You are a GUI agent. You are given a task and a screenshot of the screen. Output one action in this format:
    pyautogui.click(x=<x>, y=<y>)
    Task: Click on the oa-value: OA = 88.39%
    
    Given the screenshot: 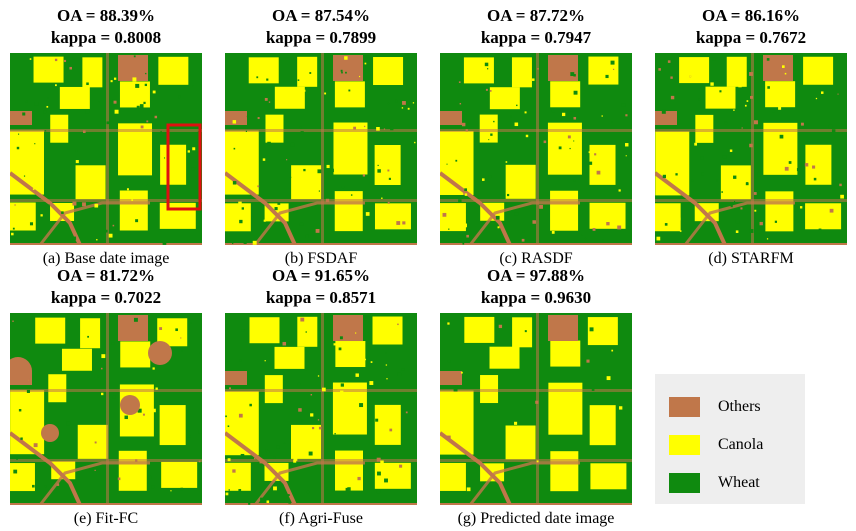 What is the action you would take?
    pyautogui.click(x=106, y=15)
    